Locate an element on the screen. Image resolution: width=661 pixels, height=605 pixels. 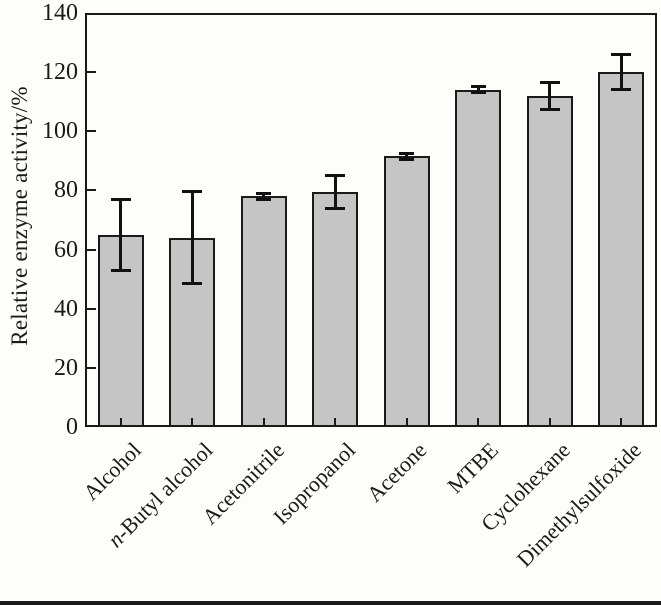
x-tick-label: Dimethylsulfoxide is located at coordinates (579, 504).